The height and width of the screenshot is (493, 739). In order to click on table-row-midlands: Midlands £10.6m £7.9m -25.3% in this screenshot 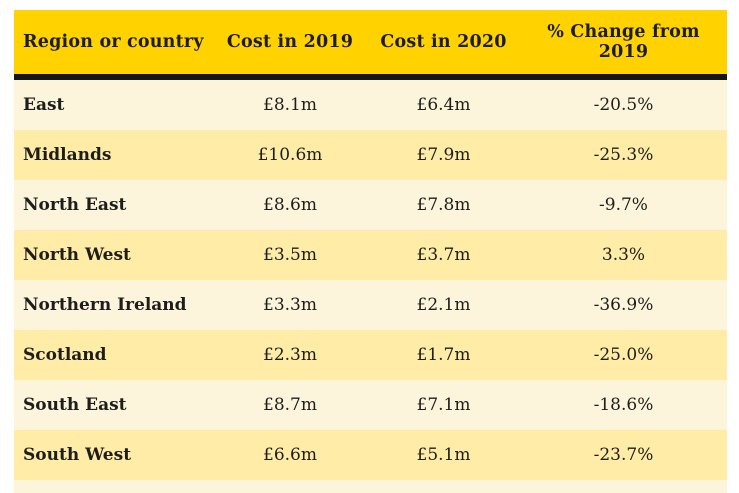, I will do `click(370, 155)`.